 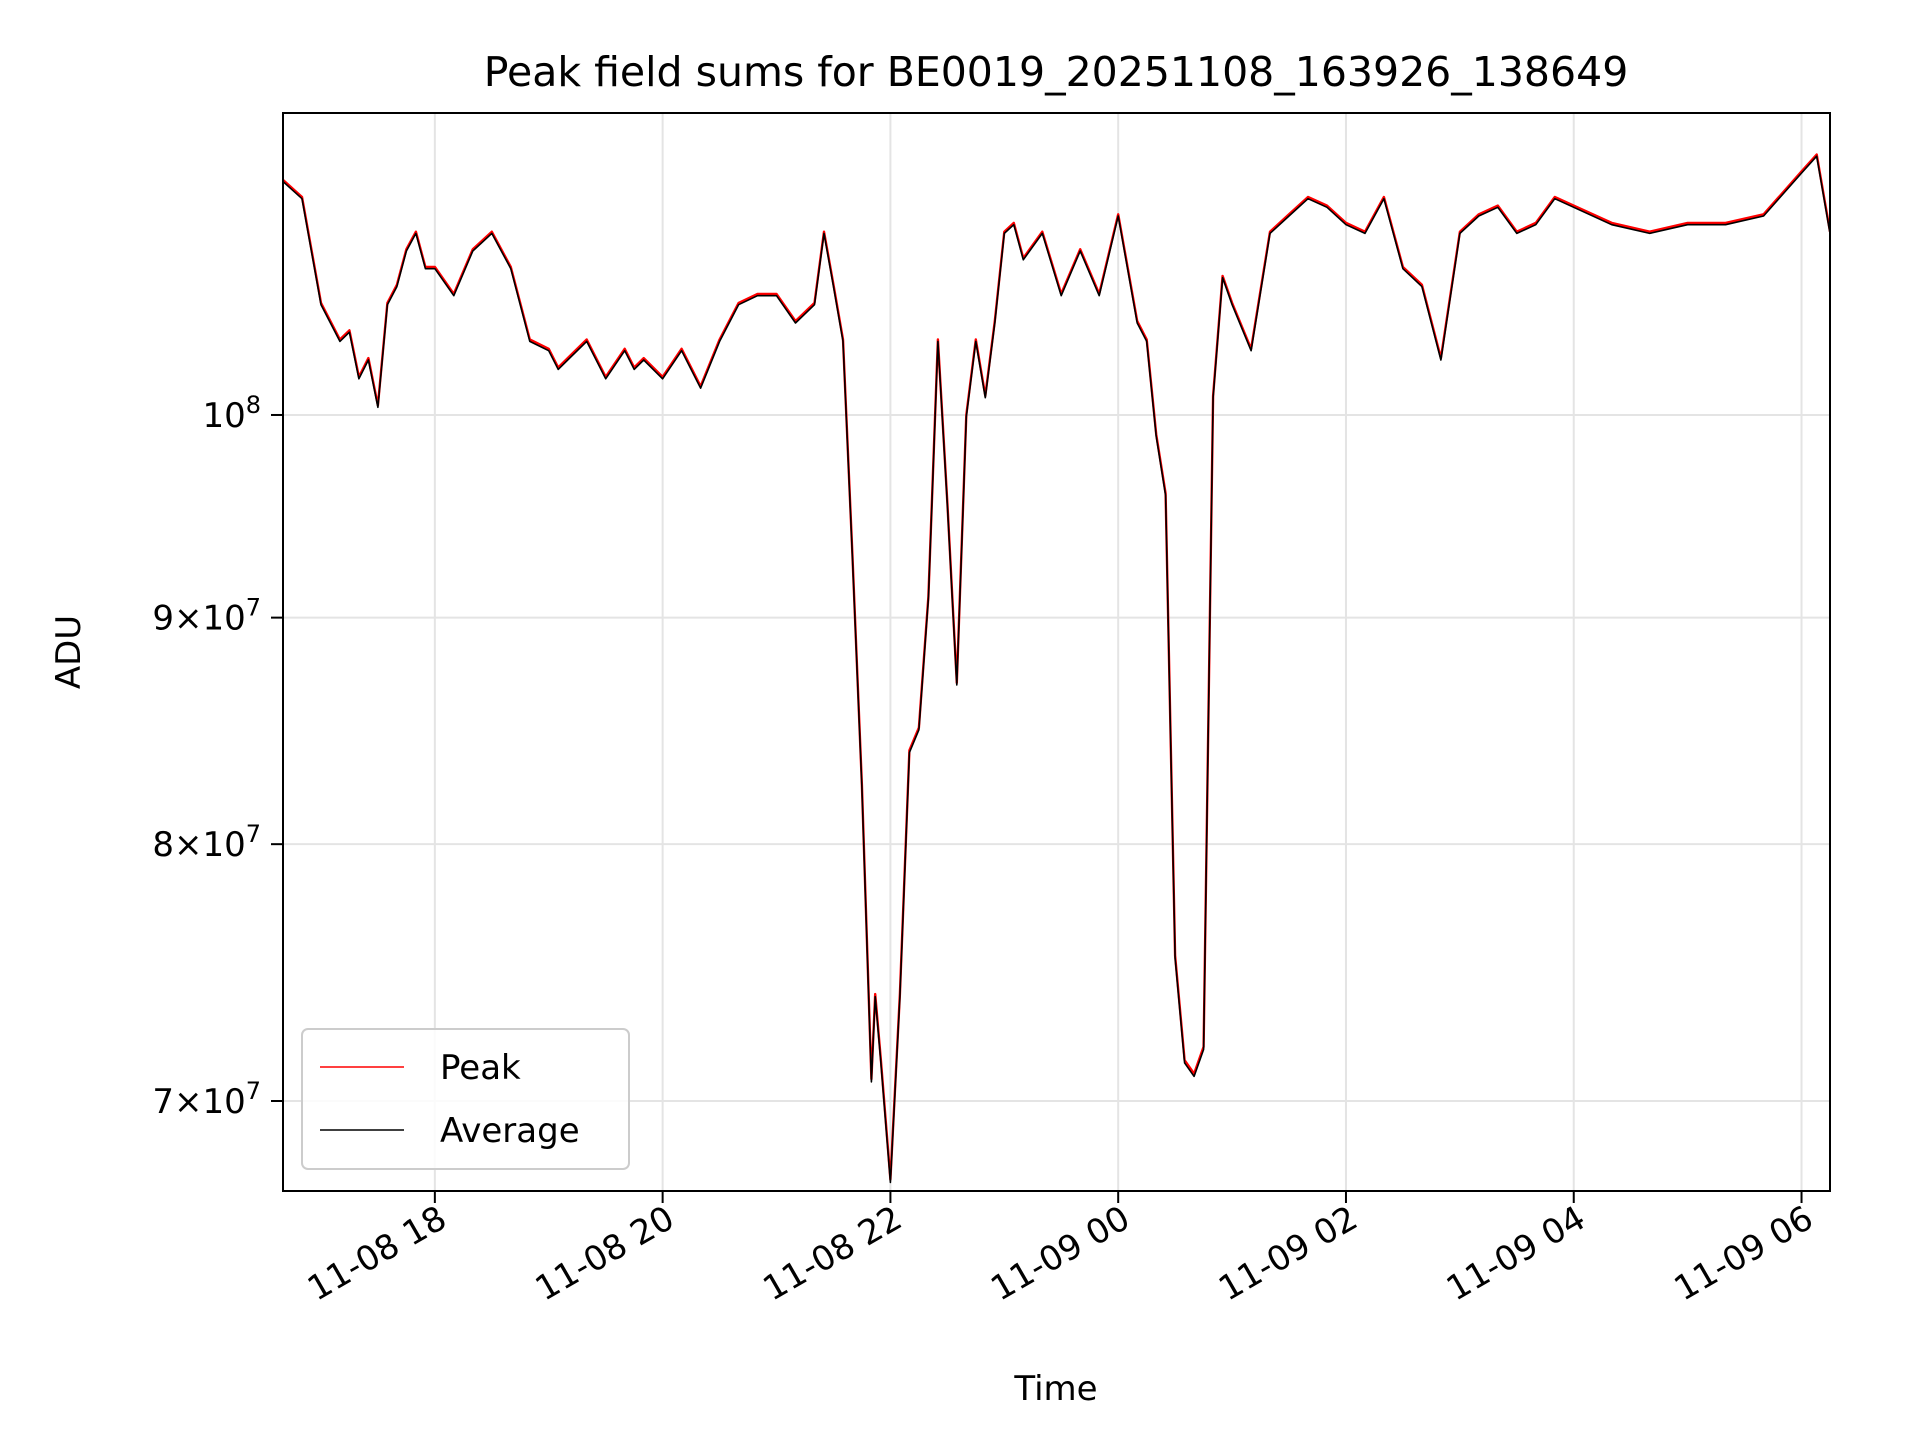 I want to click on y-tick-label: 7×10⁷, so click(x=206, y=1099).